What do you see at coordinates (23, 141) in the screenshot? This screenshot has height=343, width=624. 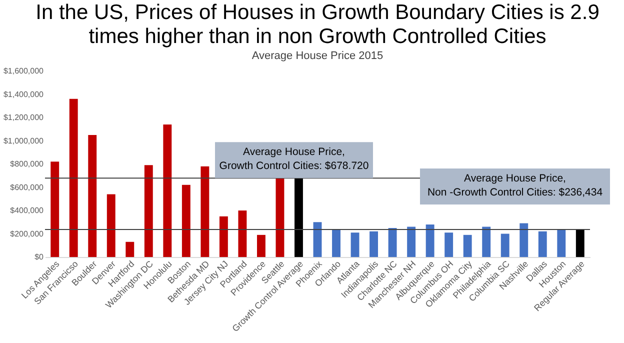 I see `y-tick-label: $1,000,000` at bounding box center [23, 141].